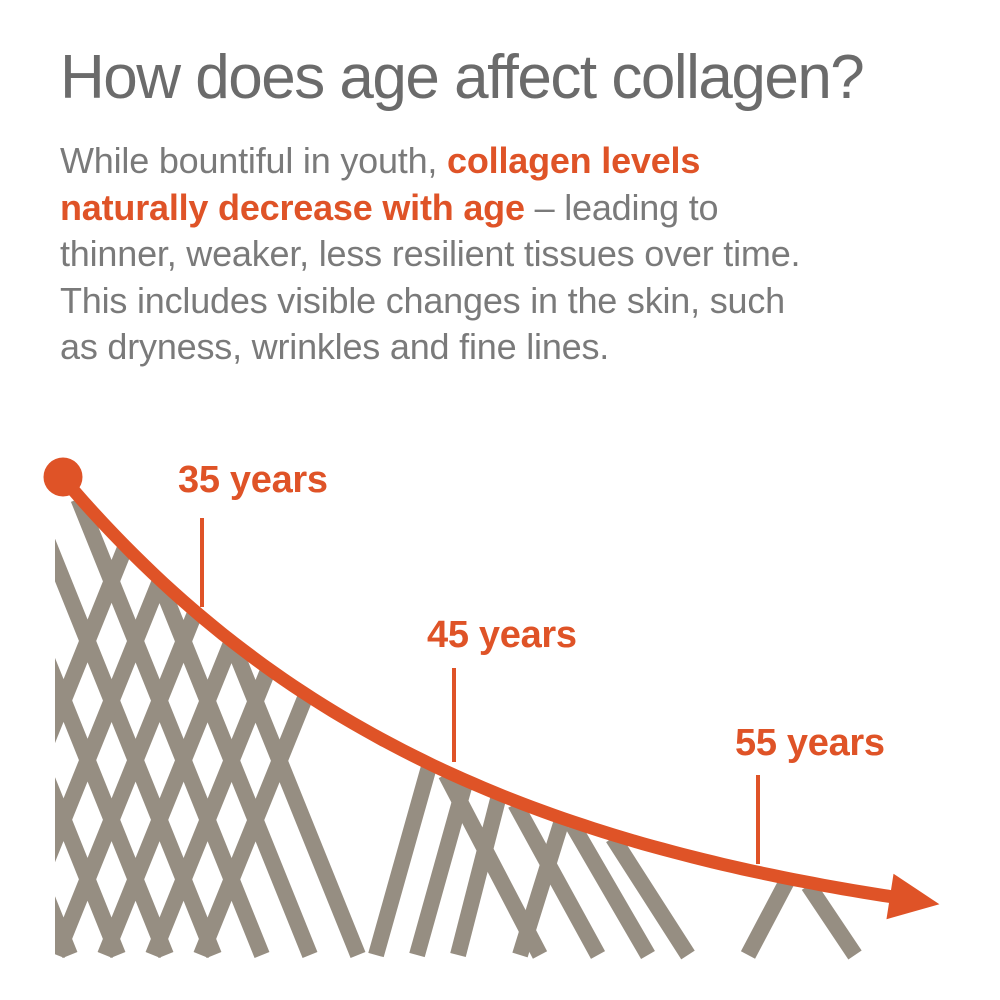 The height and width of the screenshot is (1000, 1000). What do you see at coordinates (913, 896) in the screenshot?
I see `arrowhead-icon` at bounding box center [913, 896].